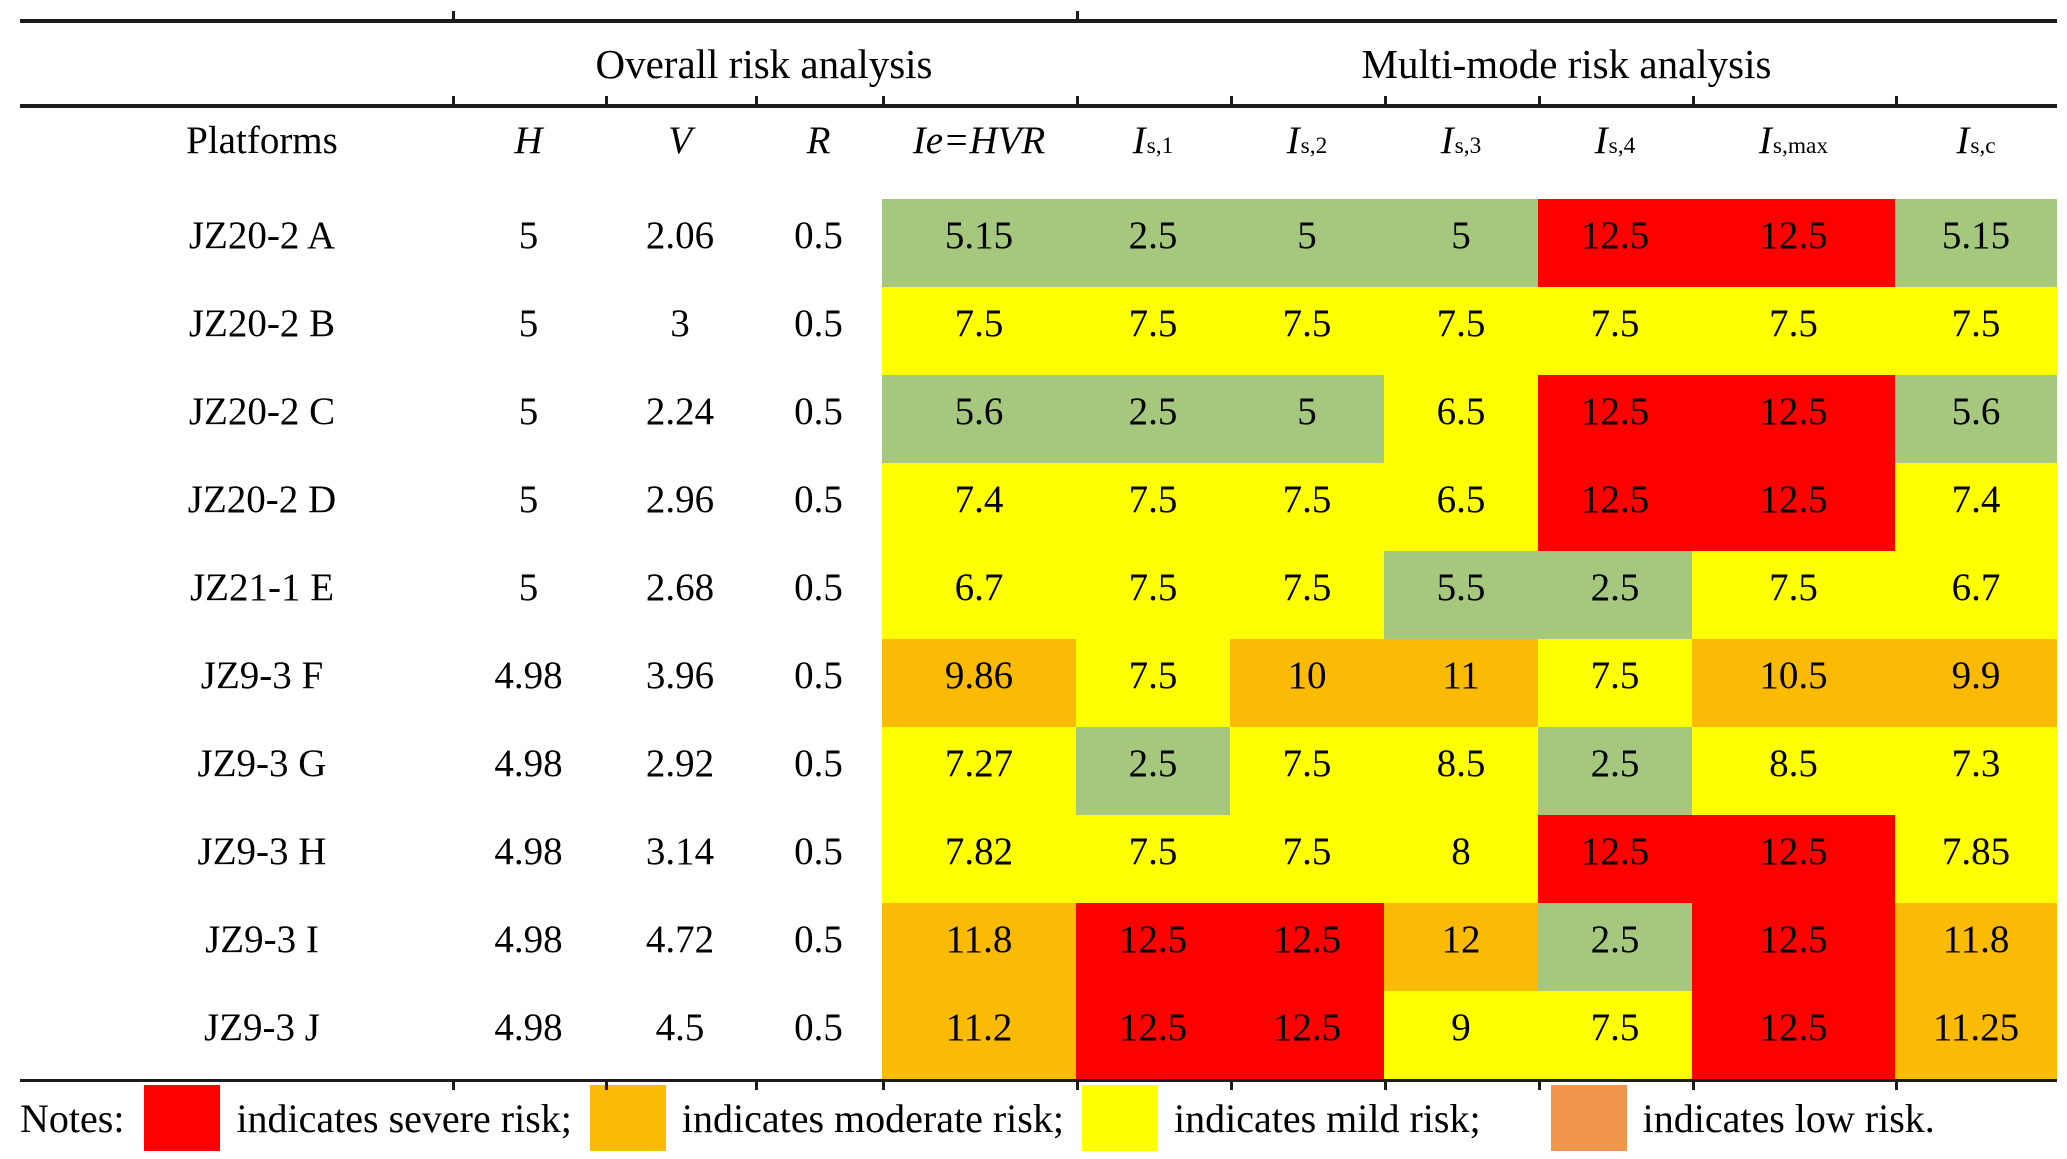 This screenshot has width=2067, height=1159. What do you see at coordinates (1077, 15) in the screenshot?
I see `top-rule-tick` at bounding box center [1077, 15].